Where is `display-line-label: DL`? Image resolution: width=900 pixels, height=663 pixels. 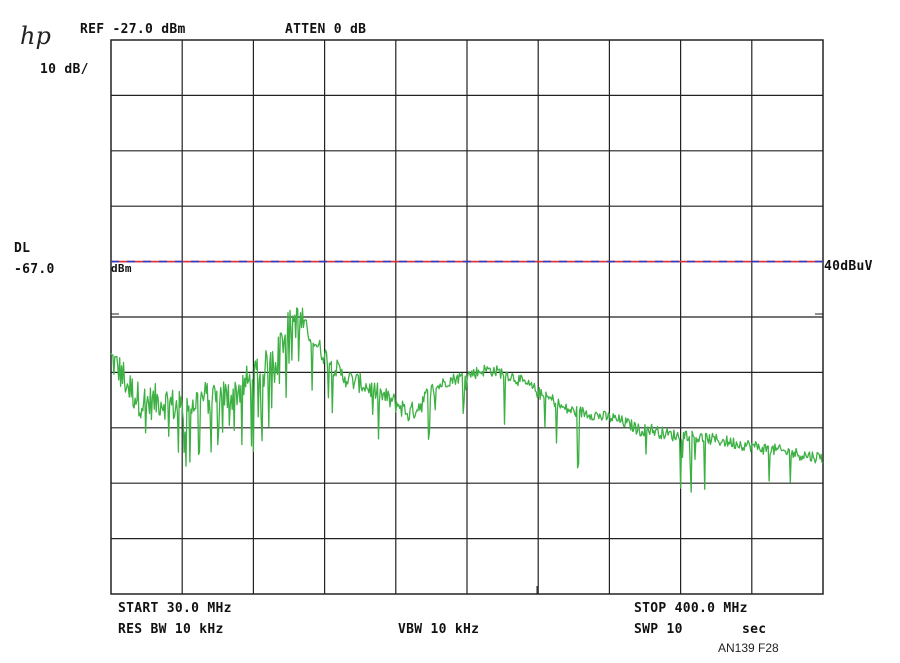
display-line-label: DL is located at coordinates (22, 248).